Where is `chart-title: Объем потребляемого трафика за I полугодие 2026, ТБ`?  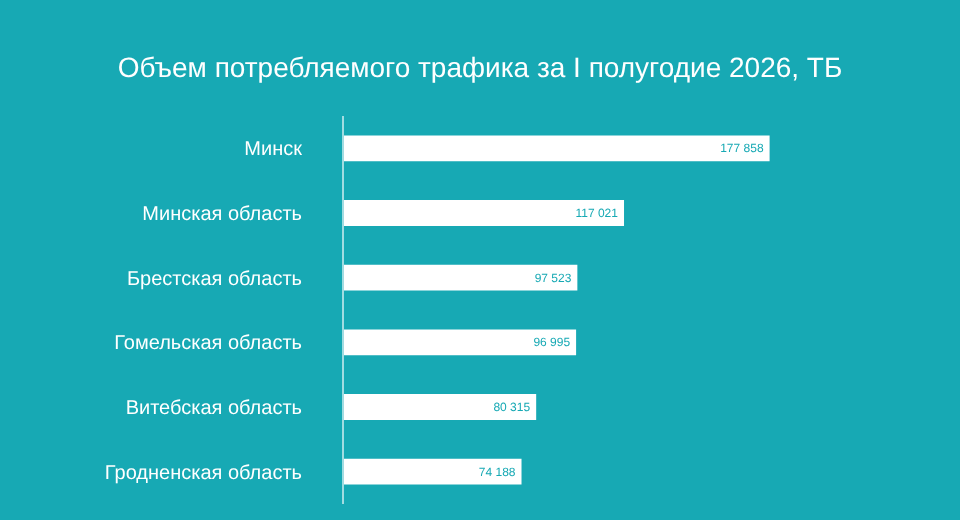
chart-title: Объем потребляемого трафика за I полугодие 2026, ТБ is located at coordinates (480, 67).